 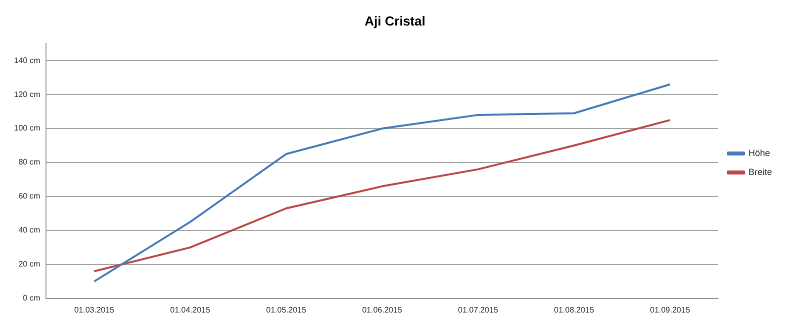 I want to click on y-tick-label: 140 cm, so click(x=27, y=60).